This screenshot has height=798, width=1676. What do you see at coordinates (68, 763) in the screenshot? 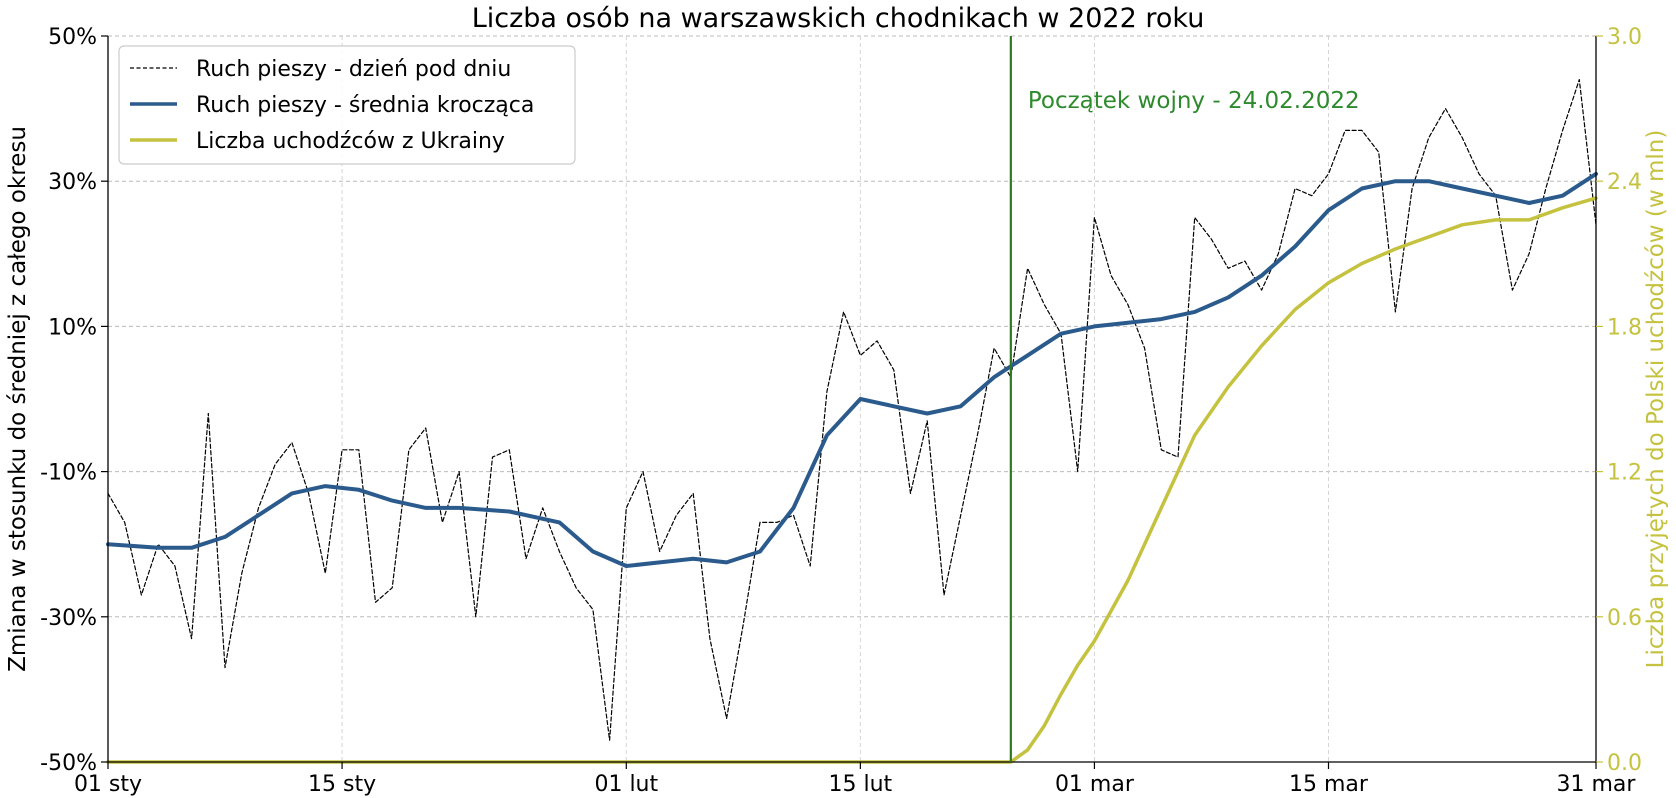
I see `y-tick-label: -50%` at bounding box center [68, 763].